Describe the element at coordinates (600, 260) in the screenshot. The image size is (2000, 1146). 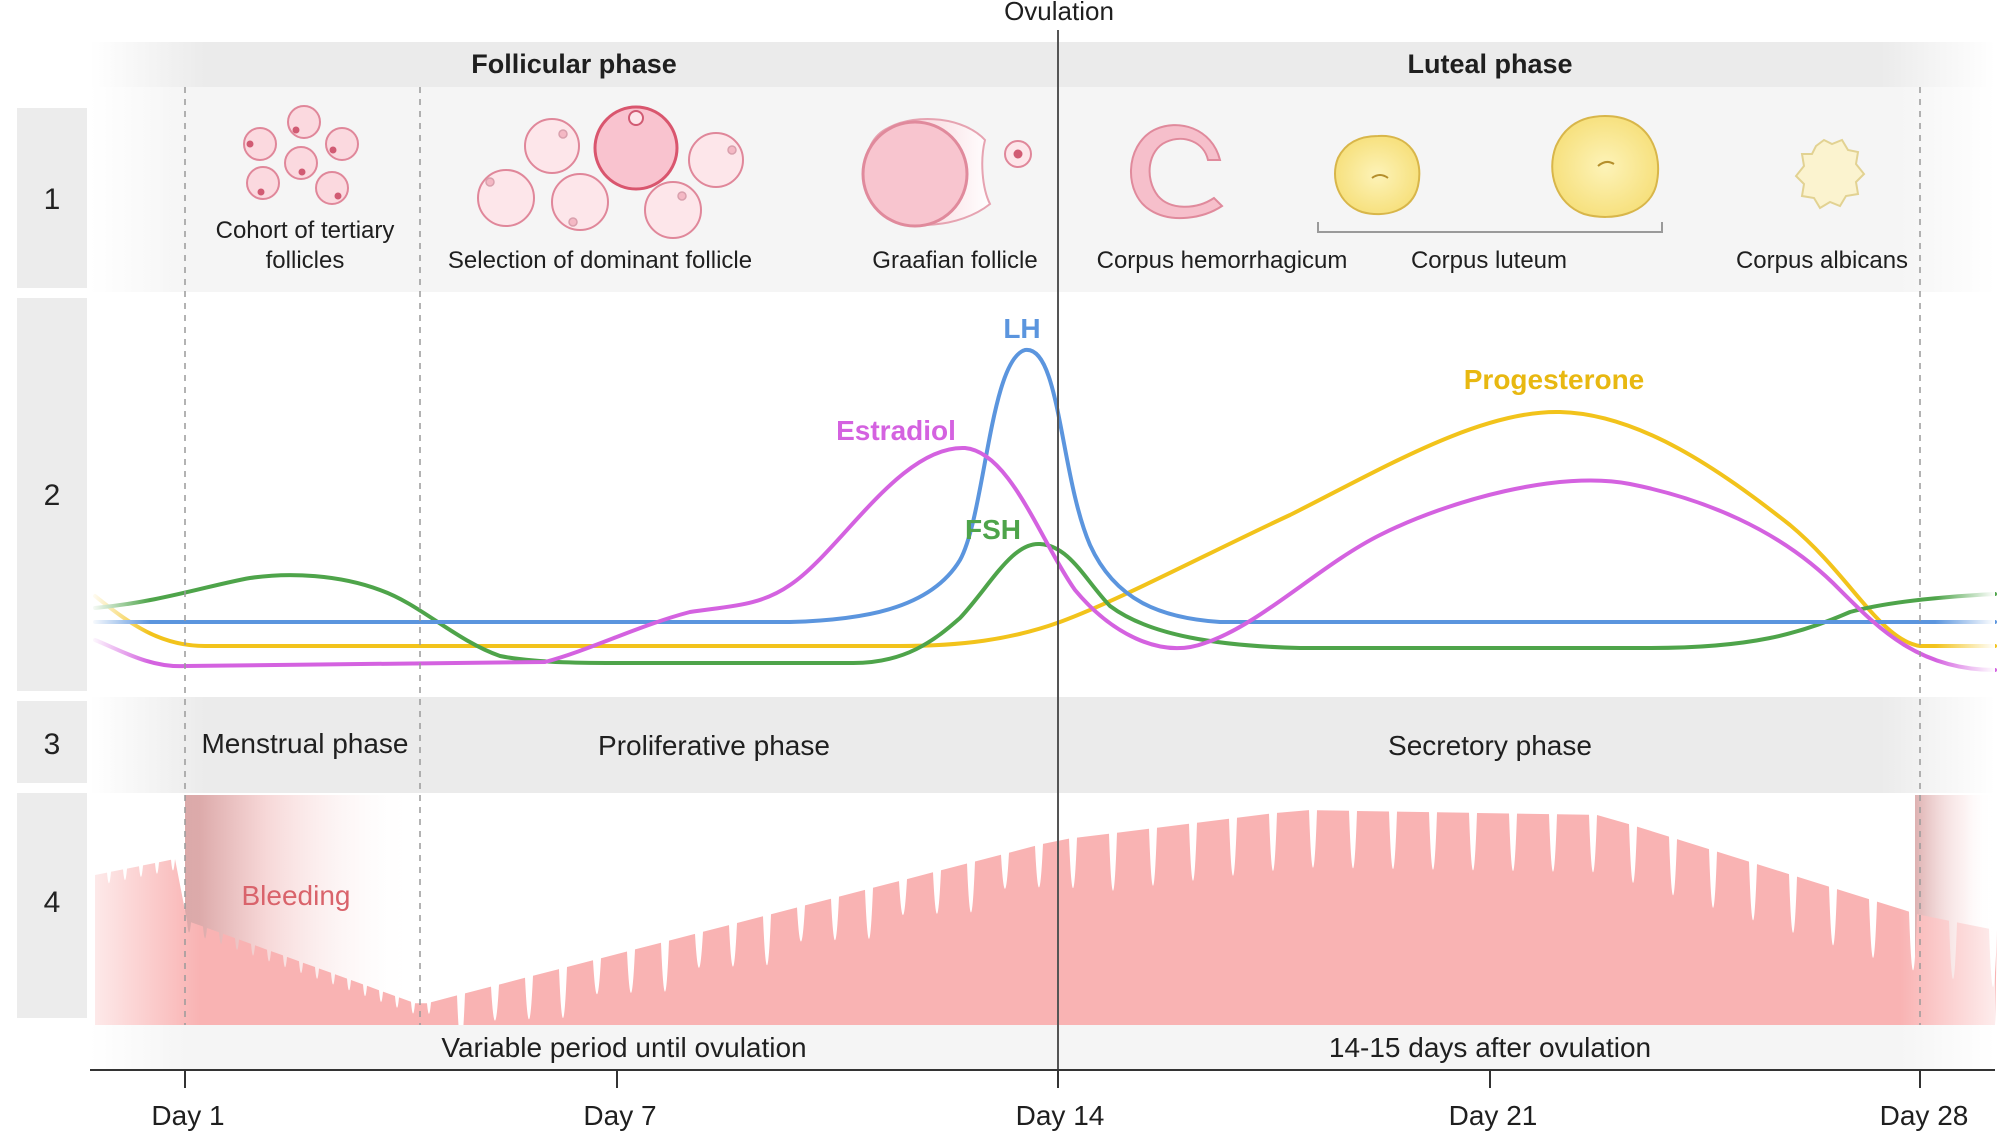
I see `selection-label: Selection of dominant follicle` at that location.